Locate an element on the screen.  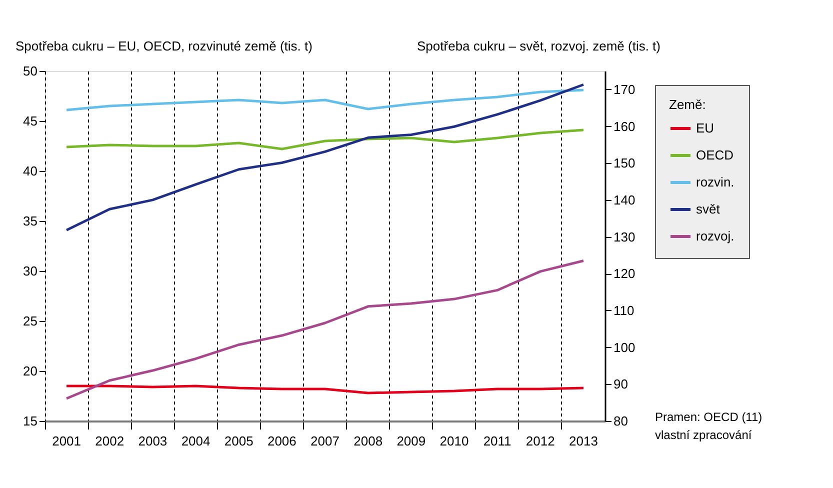
x-tick-label: 2010 is located at coordinates (454, 441).